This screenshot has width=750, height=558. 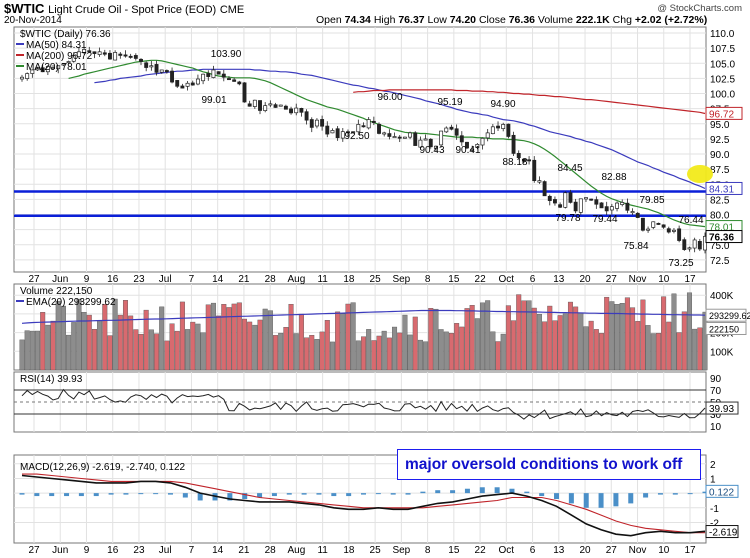 I want to click on price-annotation: 75.84, so click(x=635, y=246).